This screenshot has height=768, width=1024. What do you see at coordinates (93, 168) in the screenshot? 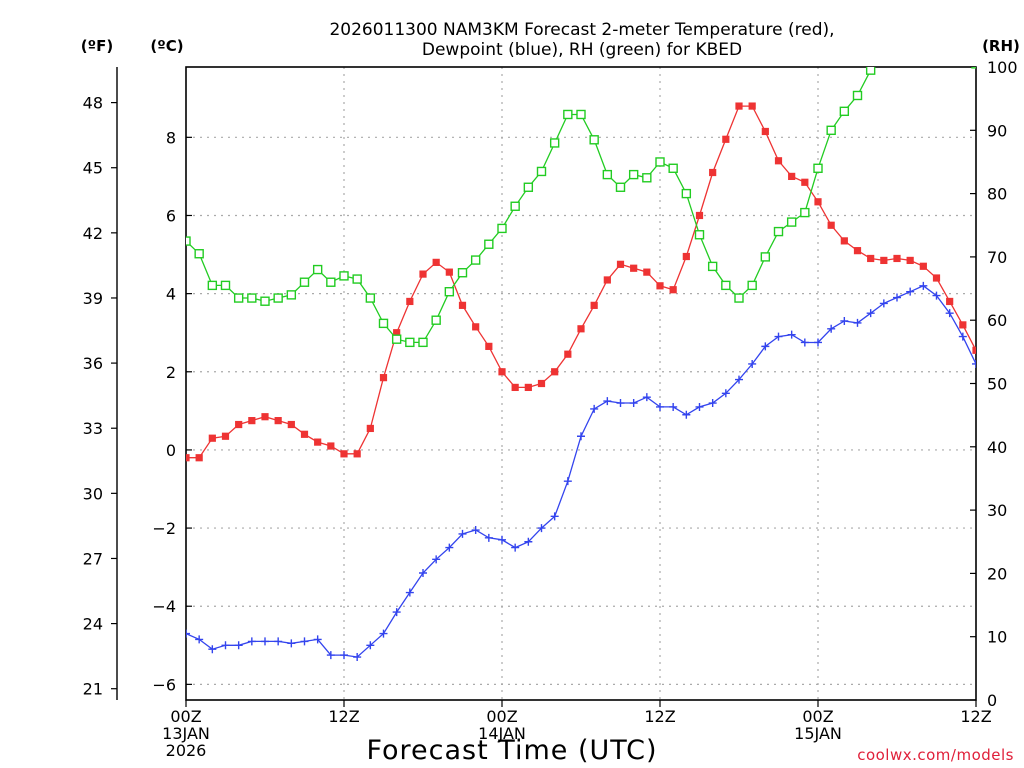
I see `fahrenheit-tick-label: 45` at bounding box center [93, 168].